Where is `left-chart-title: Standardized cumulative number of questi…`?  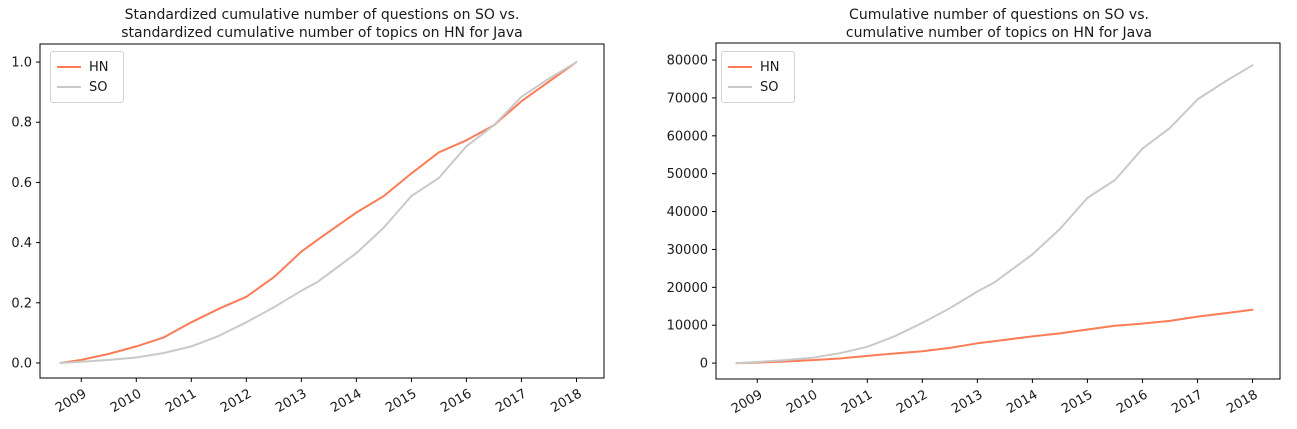
left-chart-title: Standardized cumulative number of questi… is located at coordinates (322, 24).